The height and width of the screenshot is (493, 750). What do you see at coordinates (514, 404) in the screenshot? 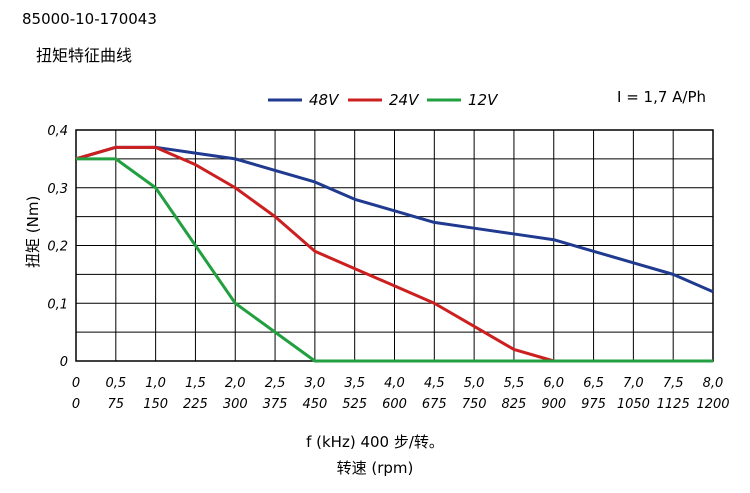
I see `x-tick-label-rpm: 825` at bounding box center [514, 404].